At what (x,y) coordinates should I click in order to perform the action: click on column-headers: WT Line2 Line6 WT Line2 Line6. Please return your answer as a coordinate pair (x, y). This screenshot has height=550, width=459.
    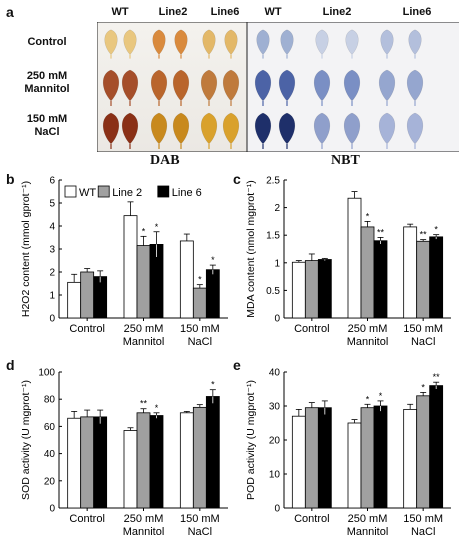
    Looking at the image, I should click on (278, 11).